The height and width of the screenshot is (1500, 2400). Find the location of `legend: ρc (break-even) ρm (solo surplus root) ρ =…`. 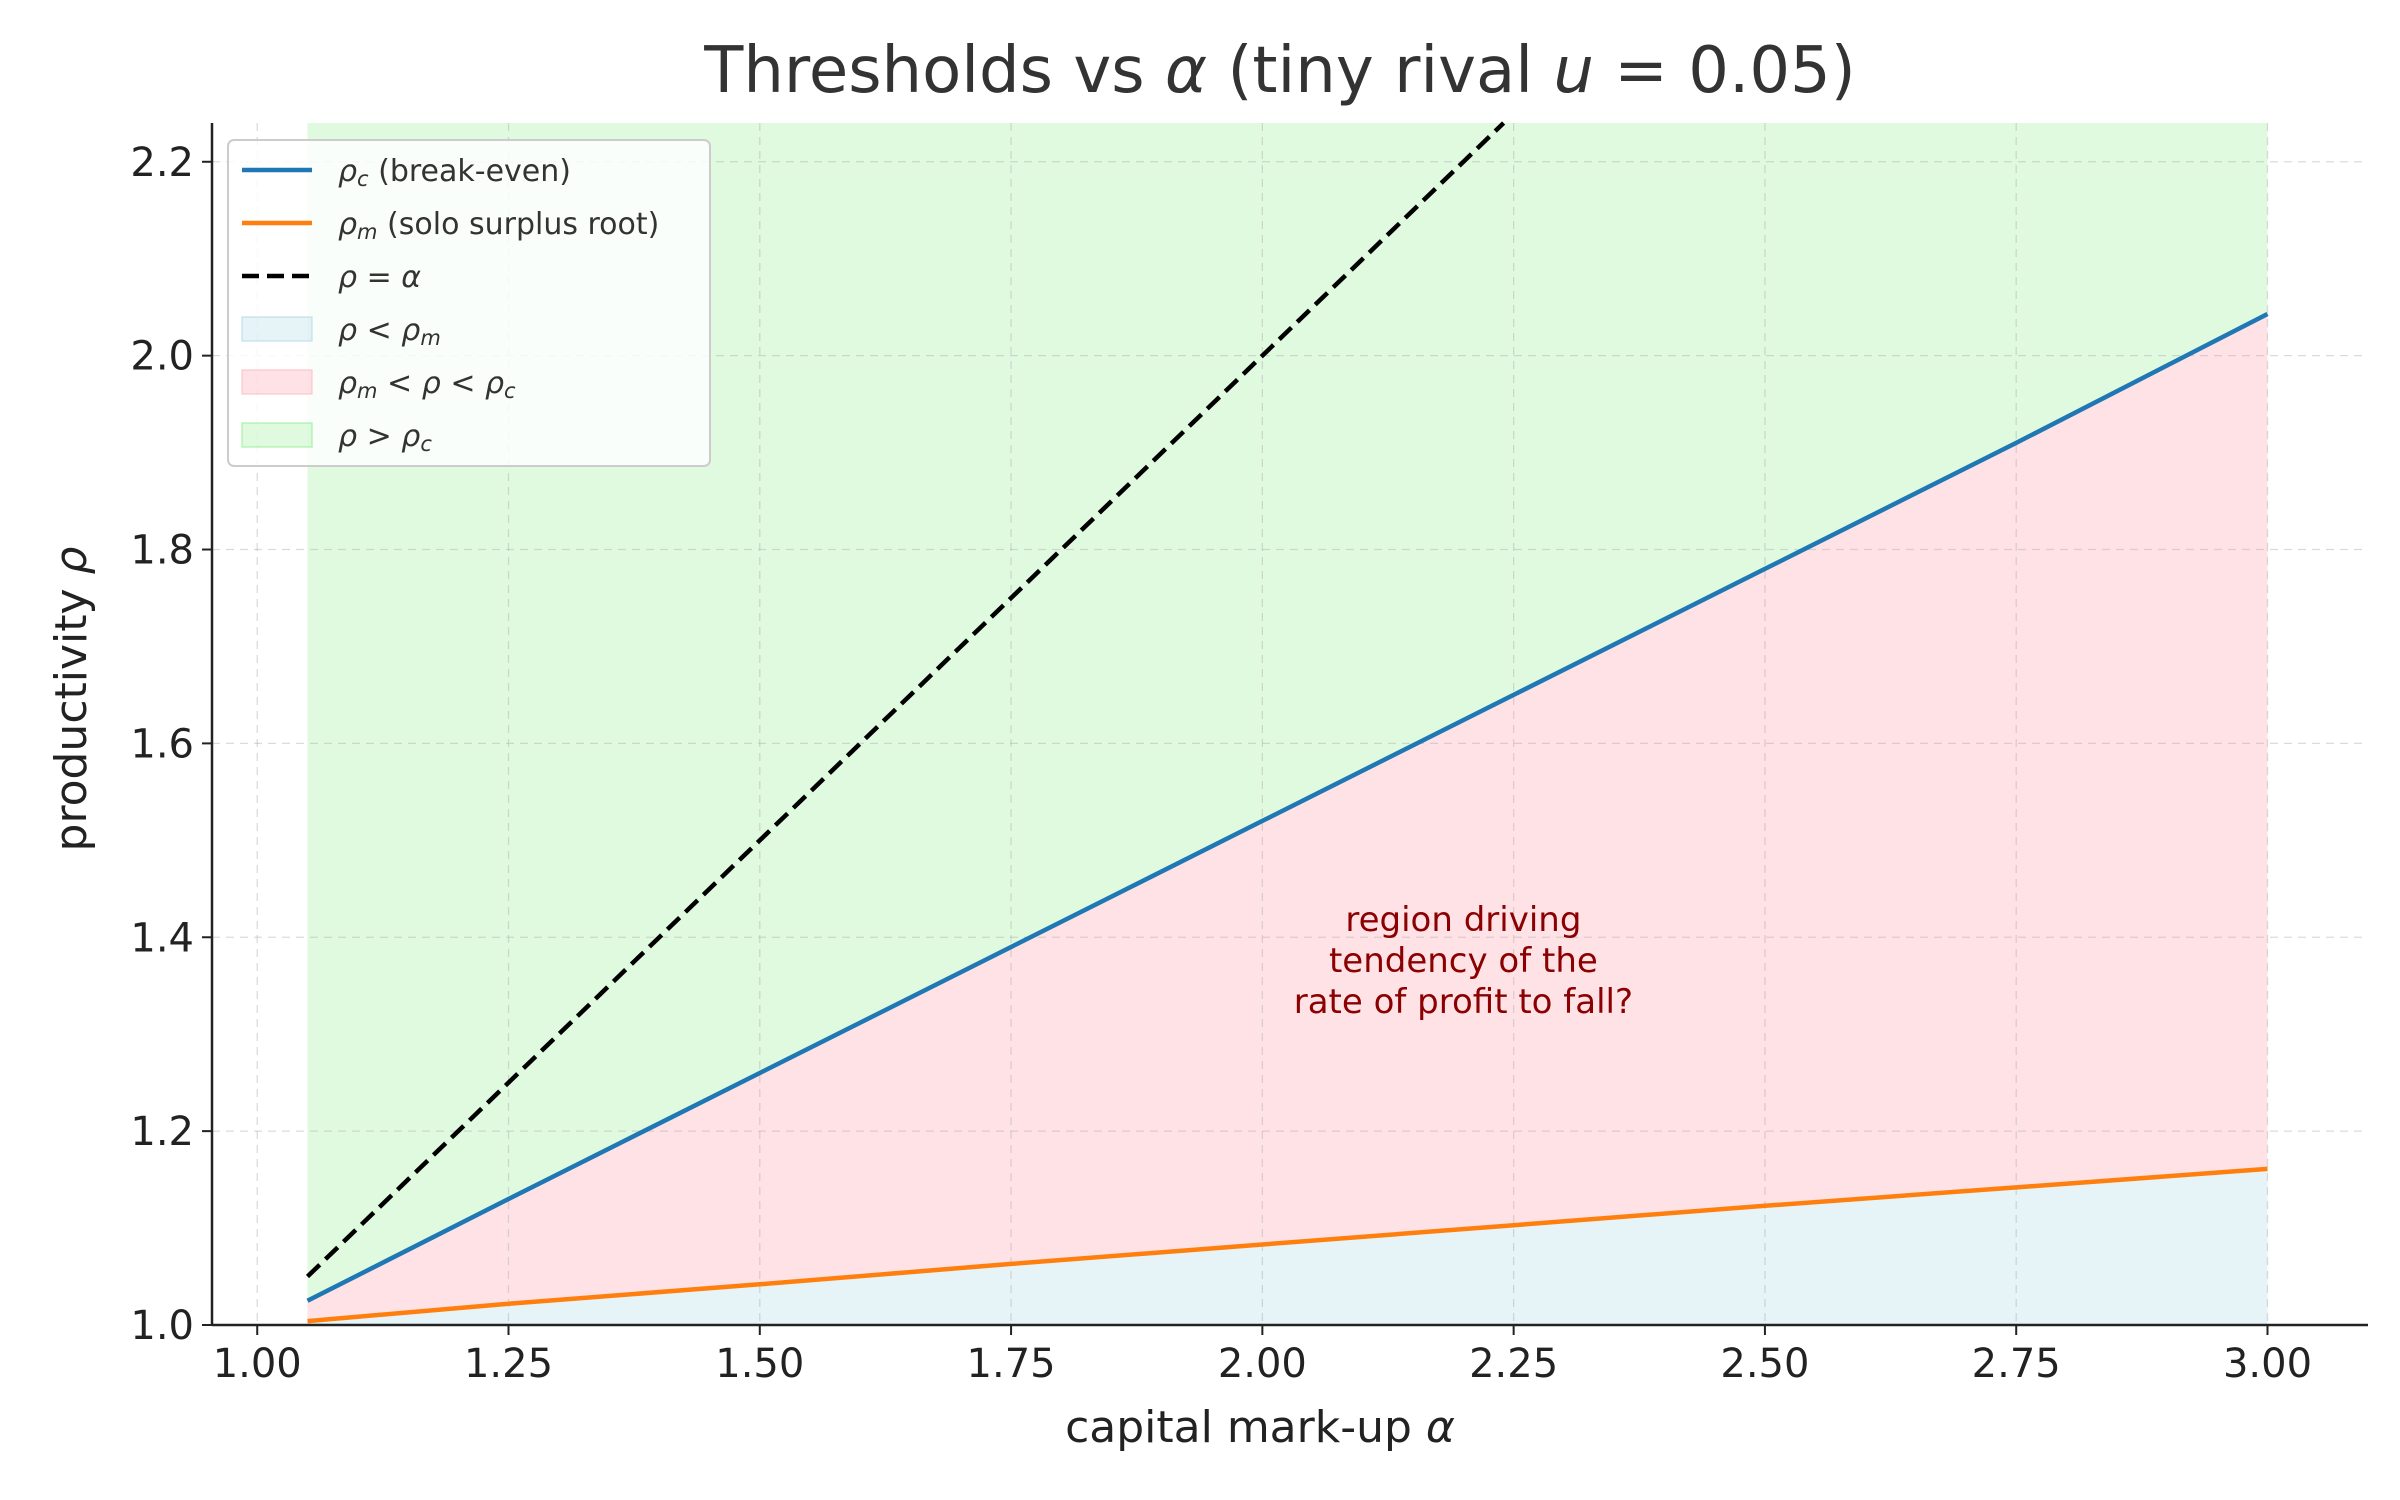

legend: ρc (break-even) ρm (solo surplus root) ρ =… is located at coordinates (469, 303).